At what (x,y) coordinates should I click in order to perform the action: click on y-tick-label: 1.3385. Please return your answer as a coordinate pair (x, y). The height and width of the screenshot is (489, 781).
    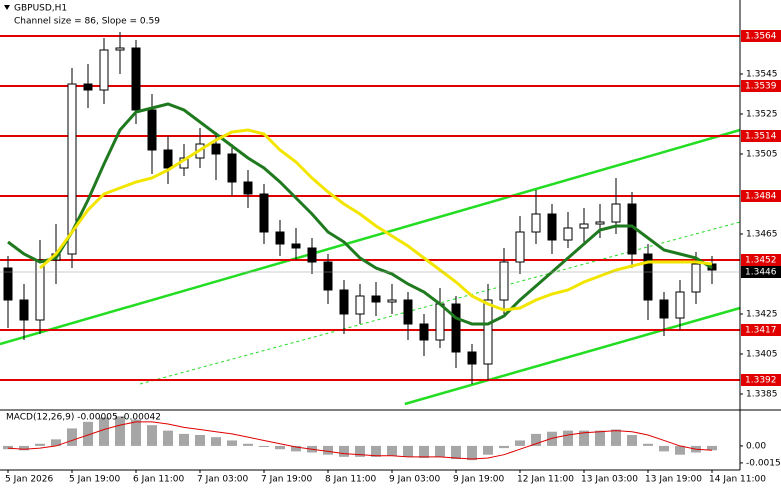
    Looking at the image, I should click on (762, 395).